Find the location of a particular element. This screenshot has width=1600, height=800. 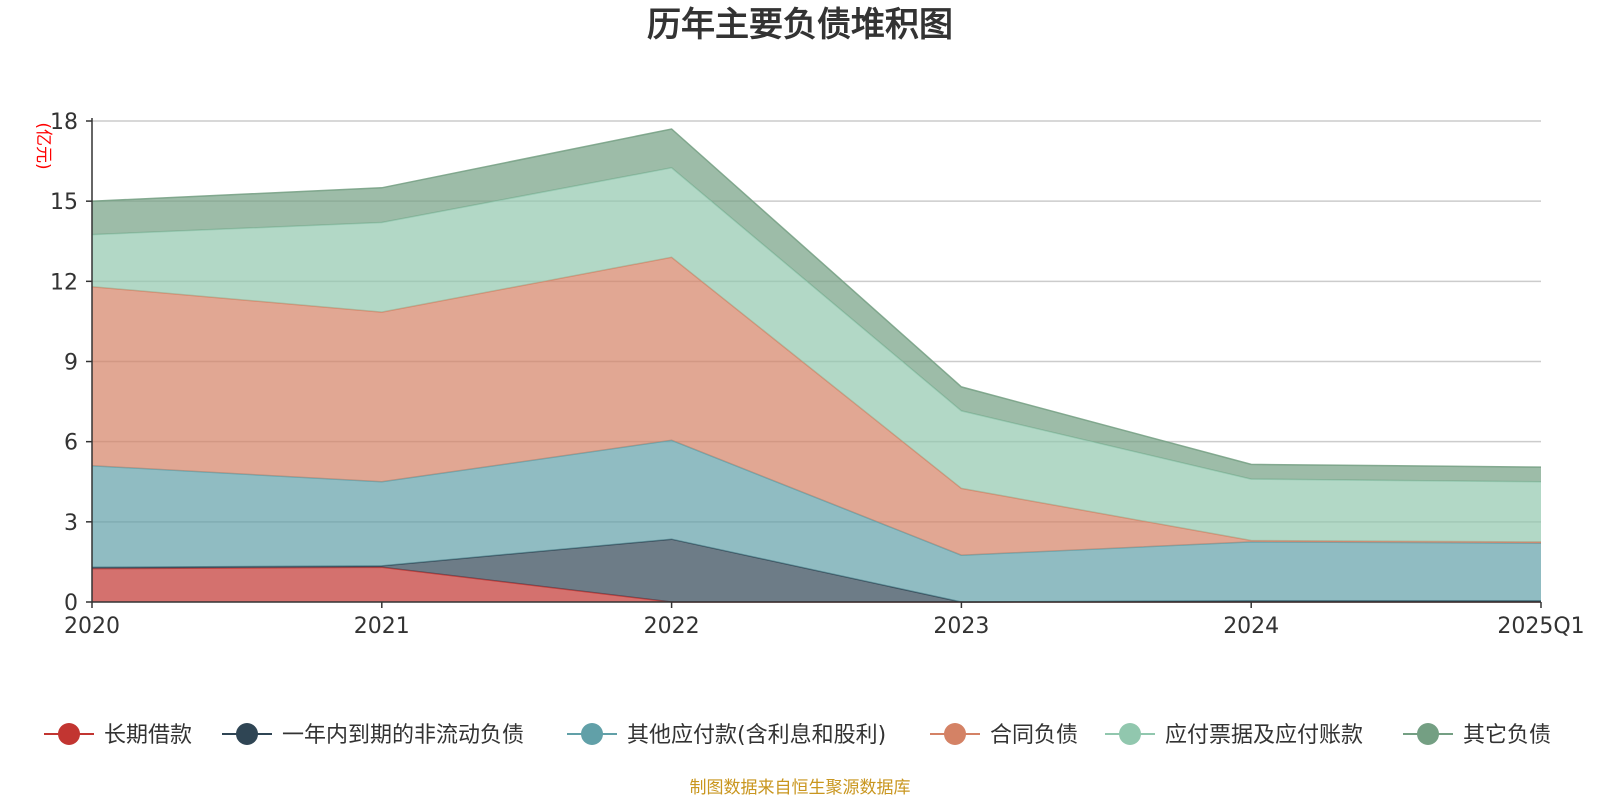

y-tick-label: 12 is located at coordinates (64, 282).